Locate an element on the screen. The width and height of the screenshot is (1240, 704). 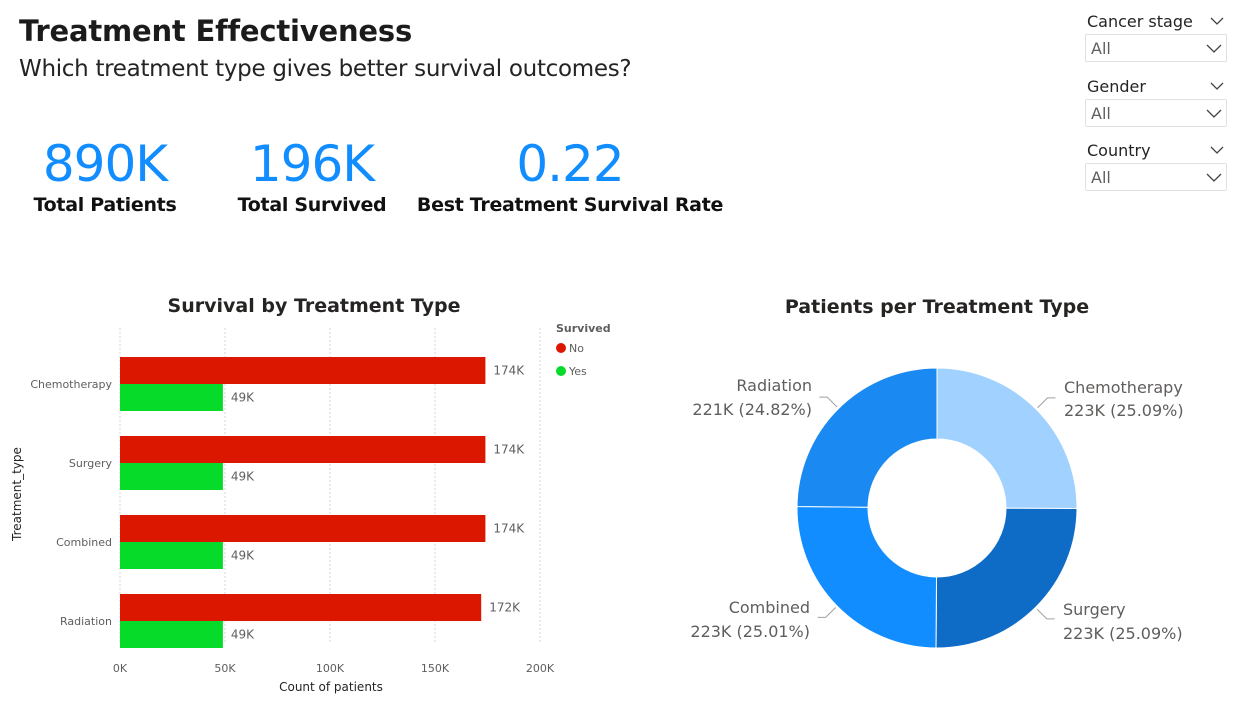
donut-slices is located at coordinates (937, 508).